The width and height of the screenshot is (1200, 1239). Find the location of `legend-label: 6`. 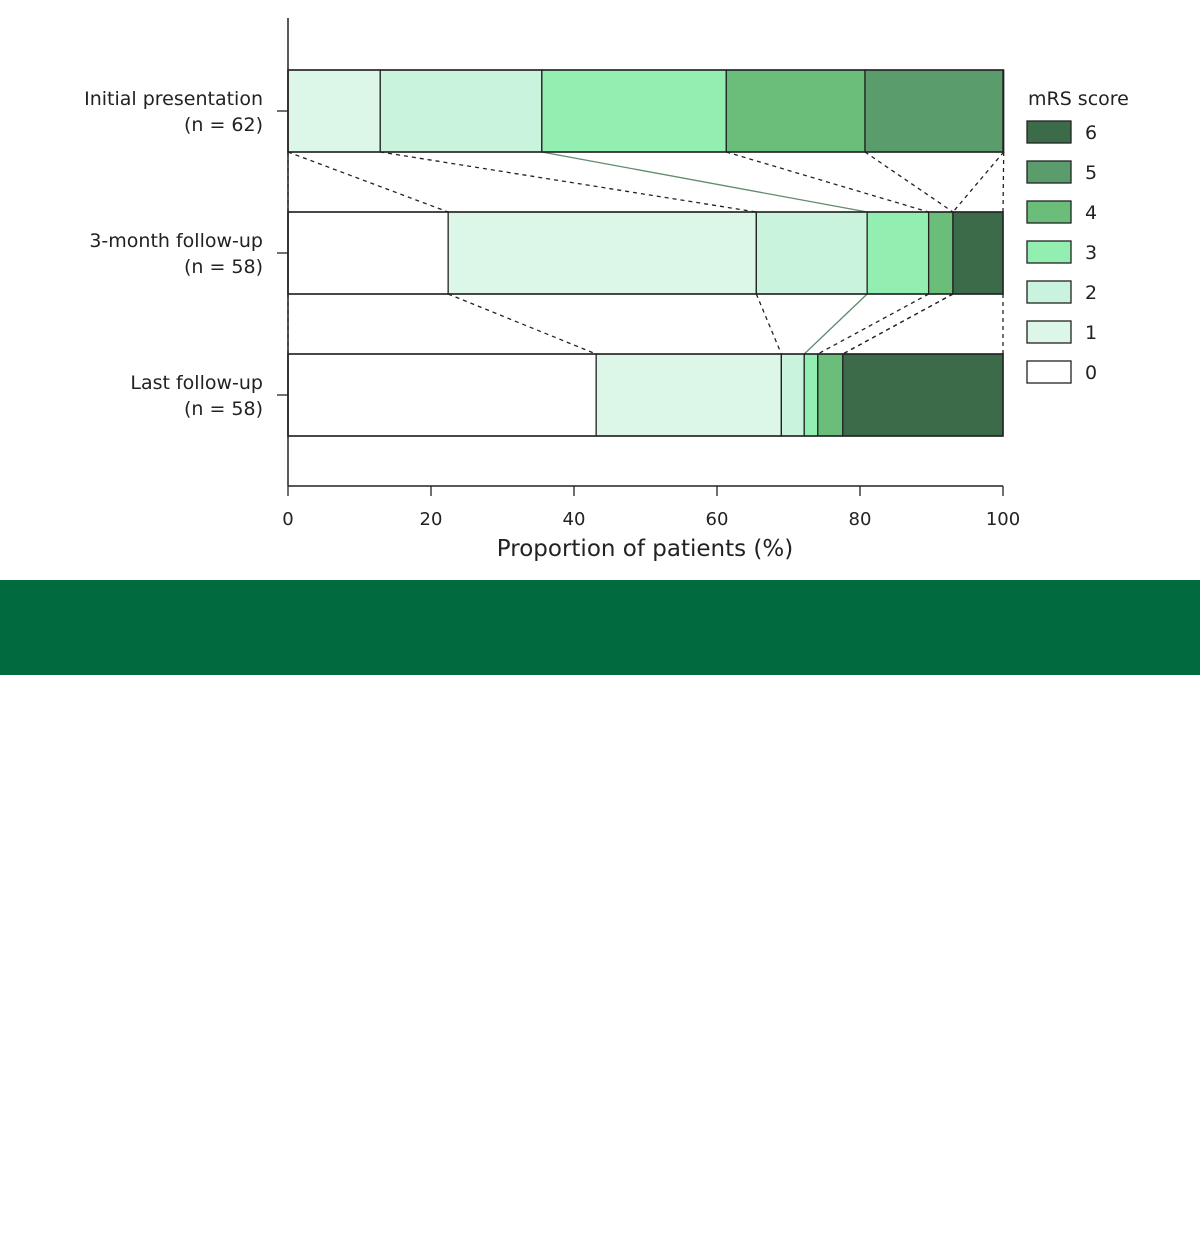

legend-label: 6 is located at coordinates (1091, 133).